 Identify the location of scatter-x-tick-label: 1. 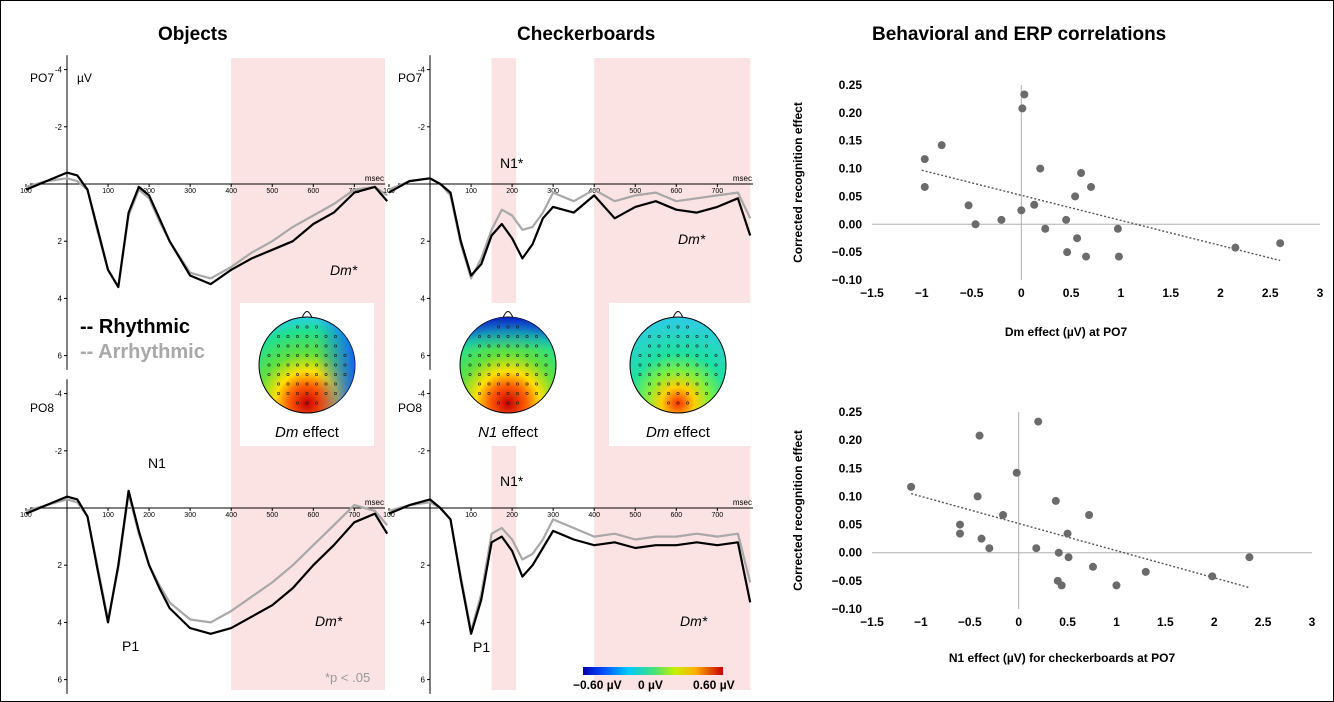
(1116, 622).